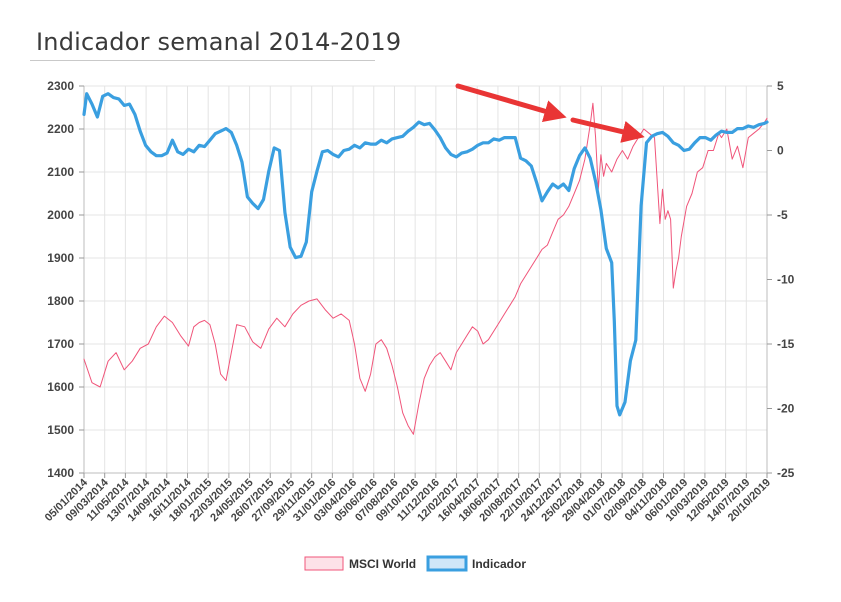 This screenshot has width=841, height=602. I want to click on right-tick-label: -5, so click(782, 215).